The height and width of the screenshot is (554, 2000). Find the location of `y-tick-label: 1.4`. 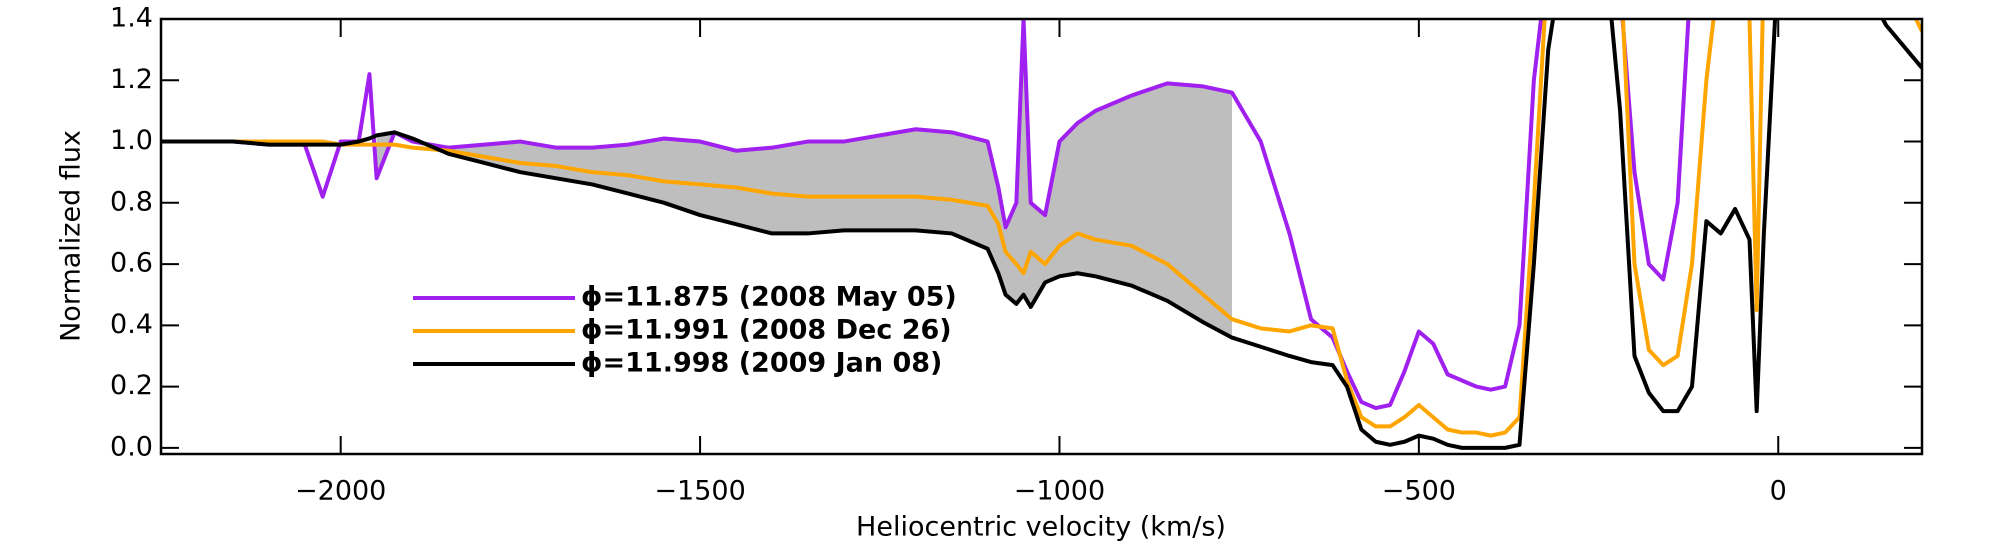

y-tick-label: 1.4 is located at coordinates (131, 18).